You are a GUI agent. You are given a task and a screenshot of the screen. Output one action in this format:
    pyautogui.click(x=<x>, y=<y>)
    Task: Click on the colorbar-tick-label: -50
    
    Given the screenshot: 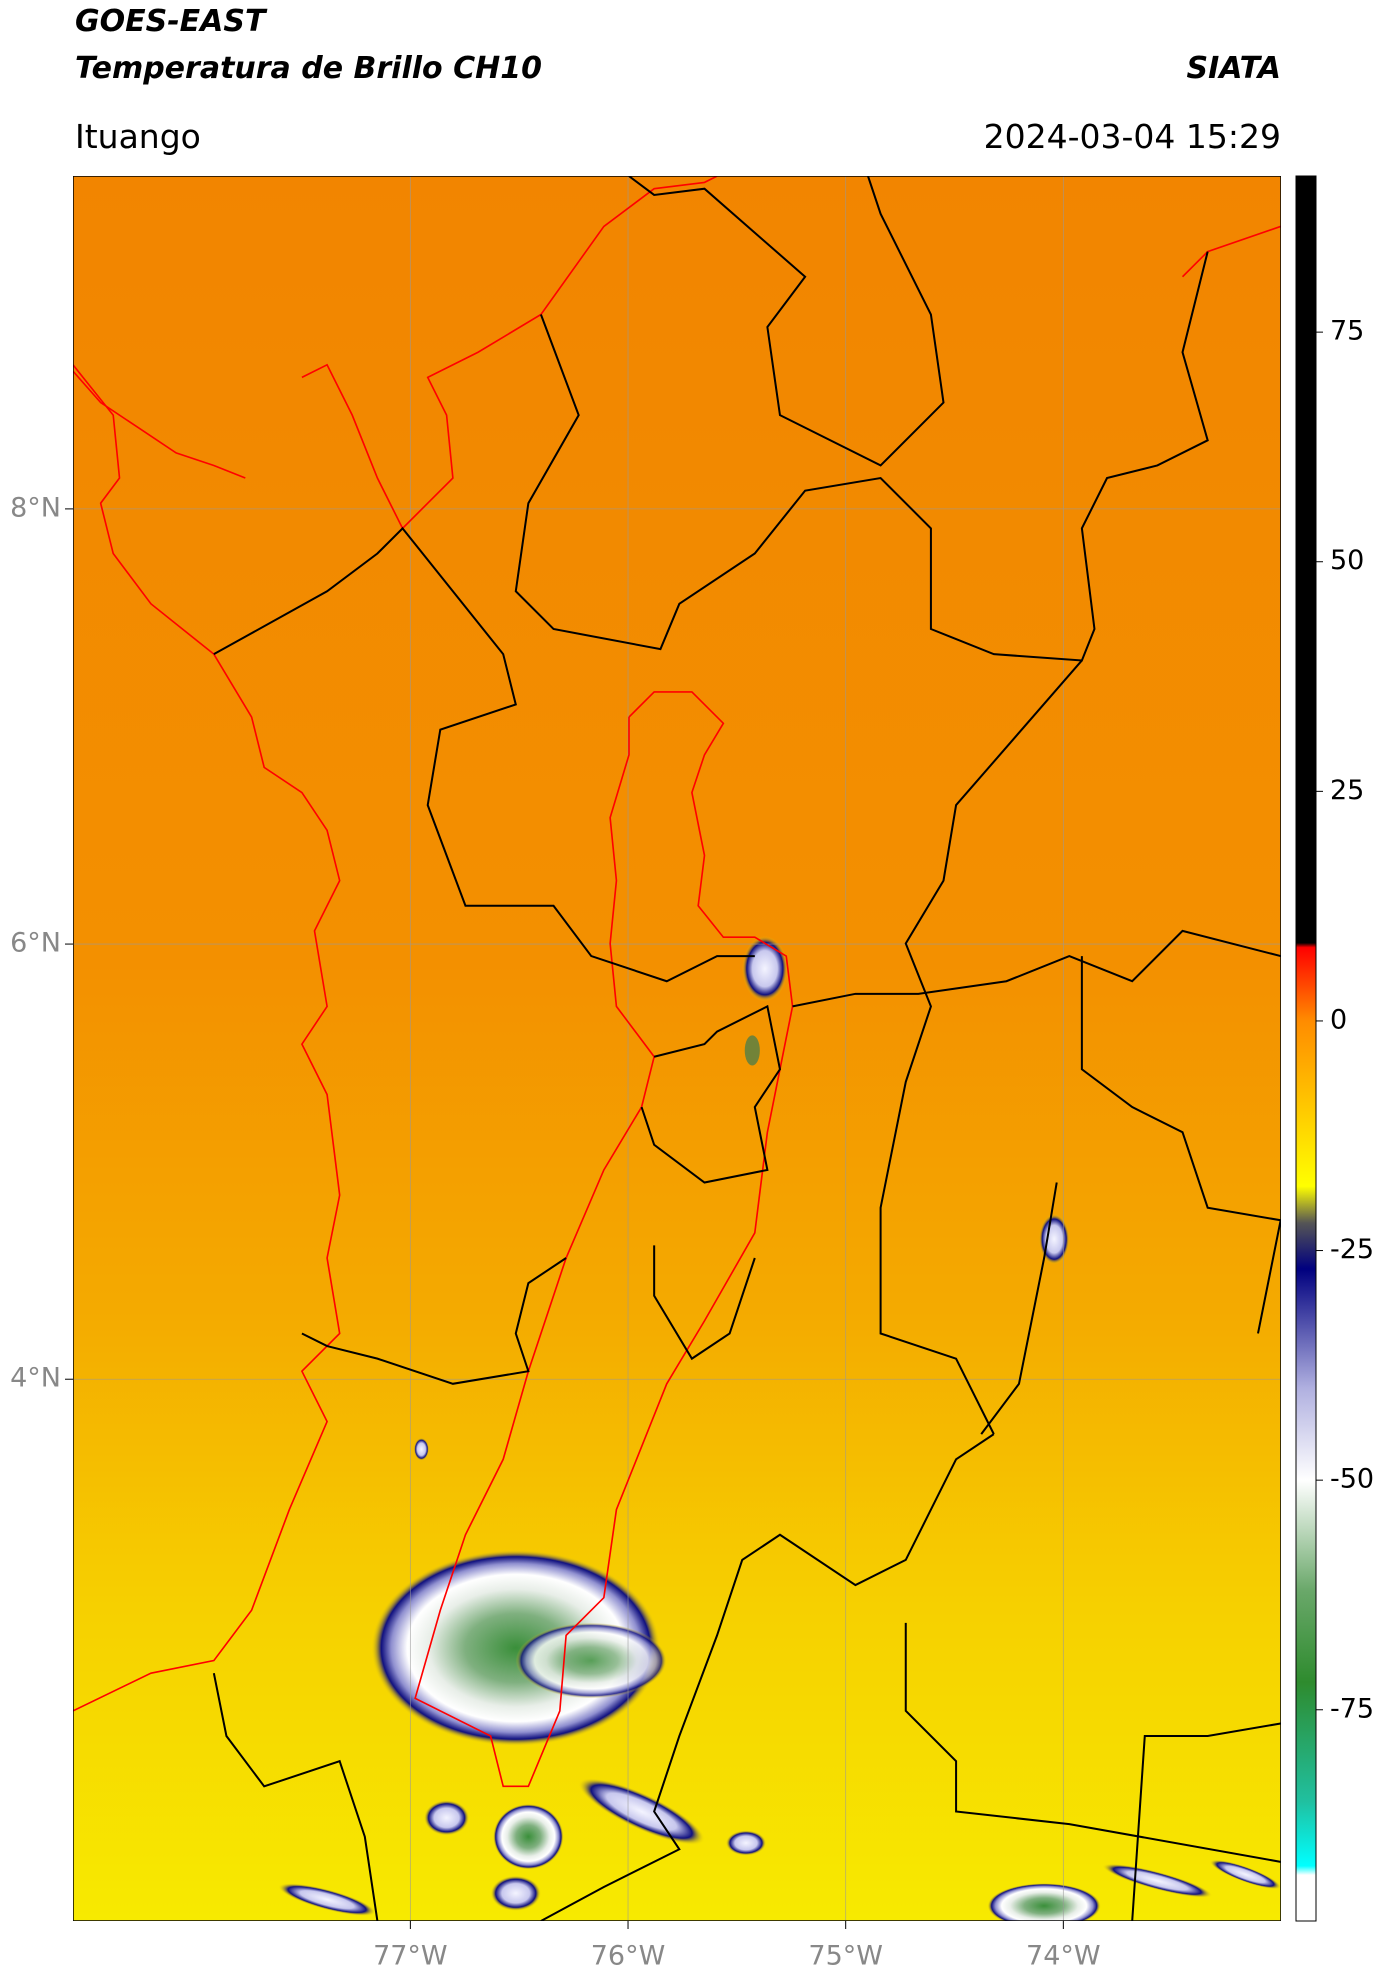 What is the action you would take?
    pyautogui.click(x=1352, y=1479)
    